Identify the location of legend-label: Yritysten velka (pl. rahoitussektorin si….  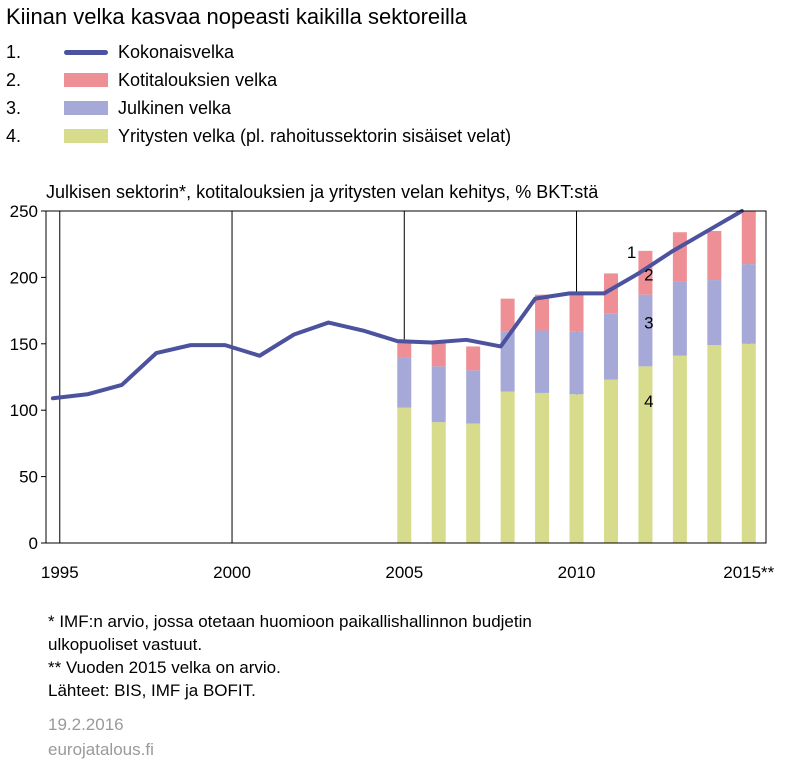
(315, 135).